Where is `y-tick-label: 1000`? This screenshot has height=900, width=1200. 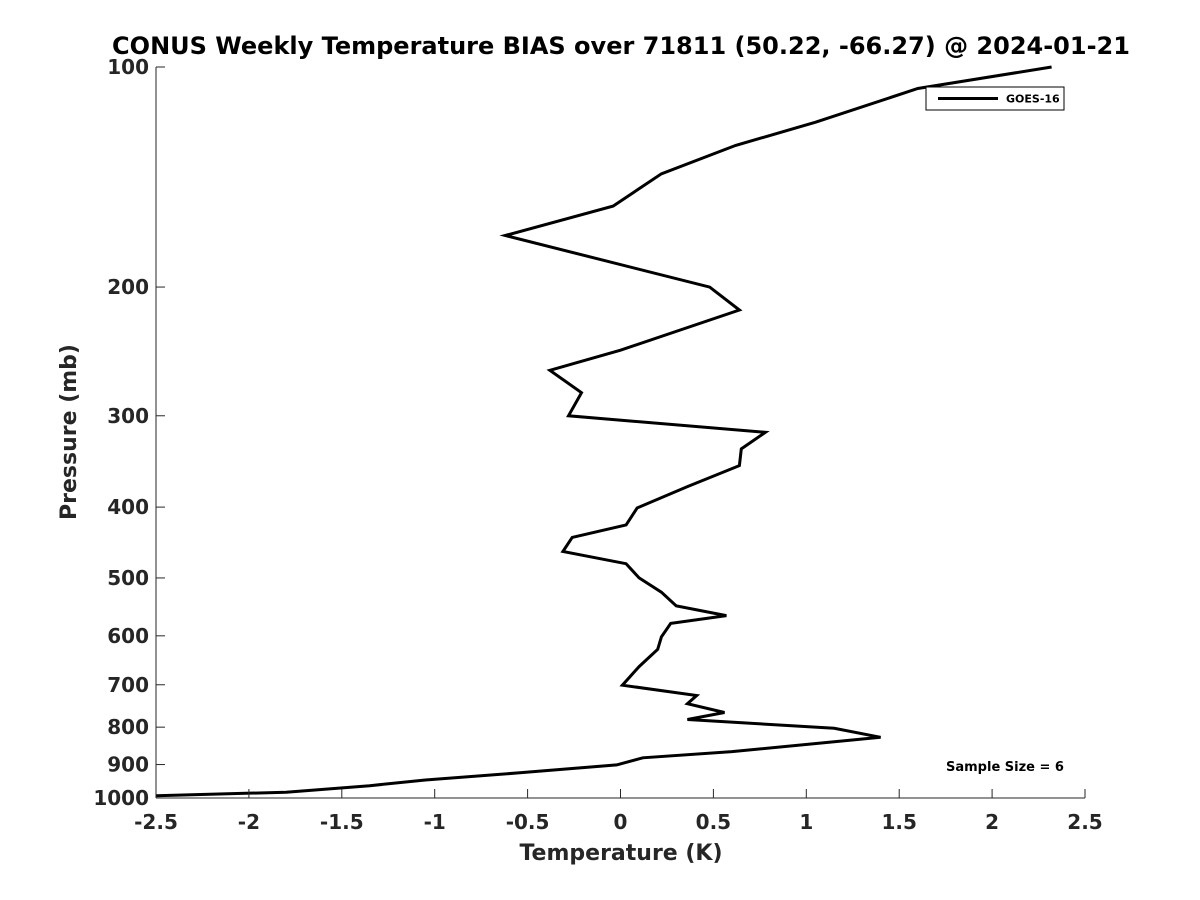
y-tick-label: 1000 is located at coordinates (121, 798).